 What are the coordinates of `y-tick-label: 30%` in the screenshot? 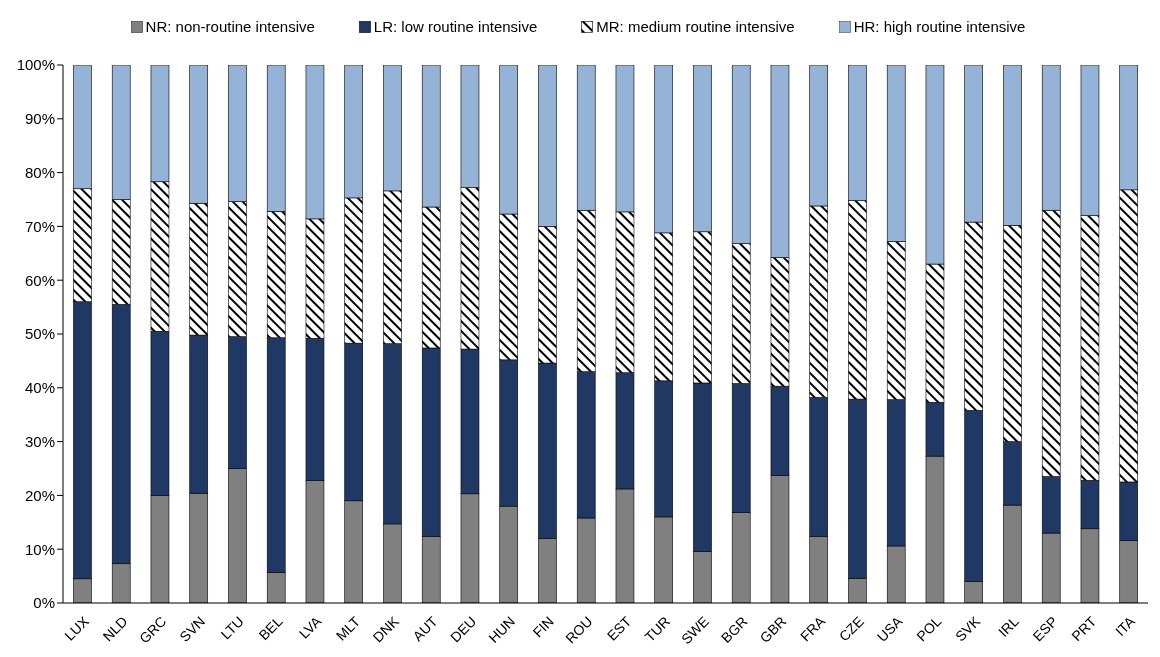 It's located at (39, 441).